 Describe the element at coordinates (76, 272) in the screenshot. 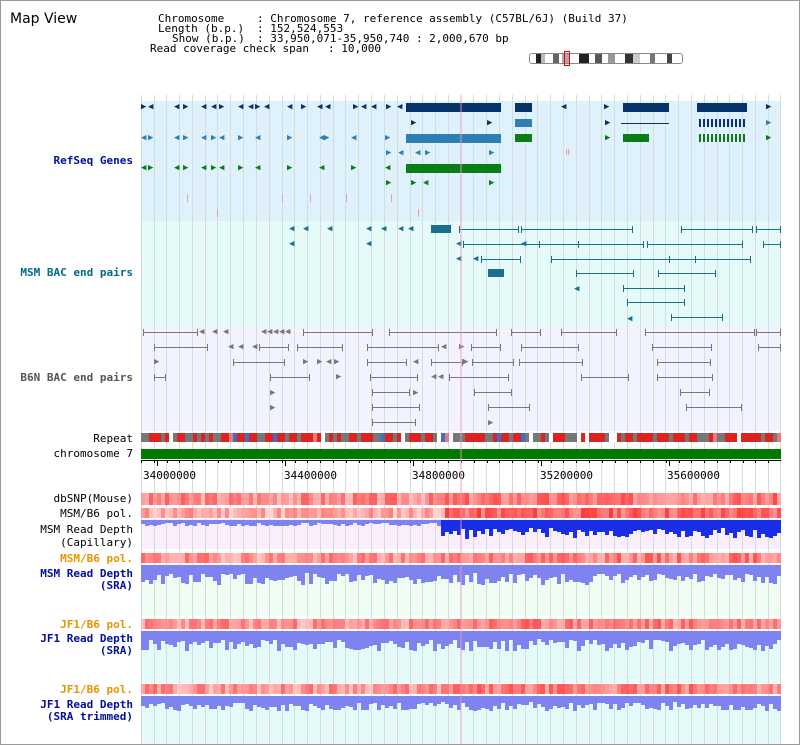

I see `track-label-msm-bac: MSM BAC end pairs` at that location.